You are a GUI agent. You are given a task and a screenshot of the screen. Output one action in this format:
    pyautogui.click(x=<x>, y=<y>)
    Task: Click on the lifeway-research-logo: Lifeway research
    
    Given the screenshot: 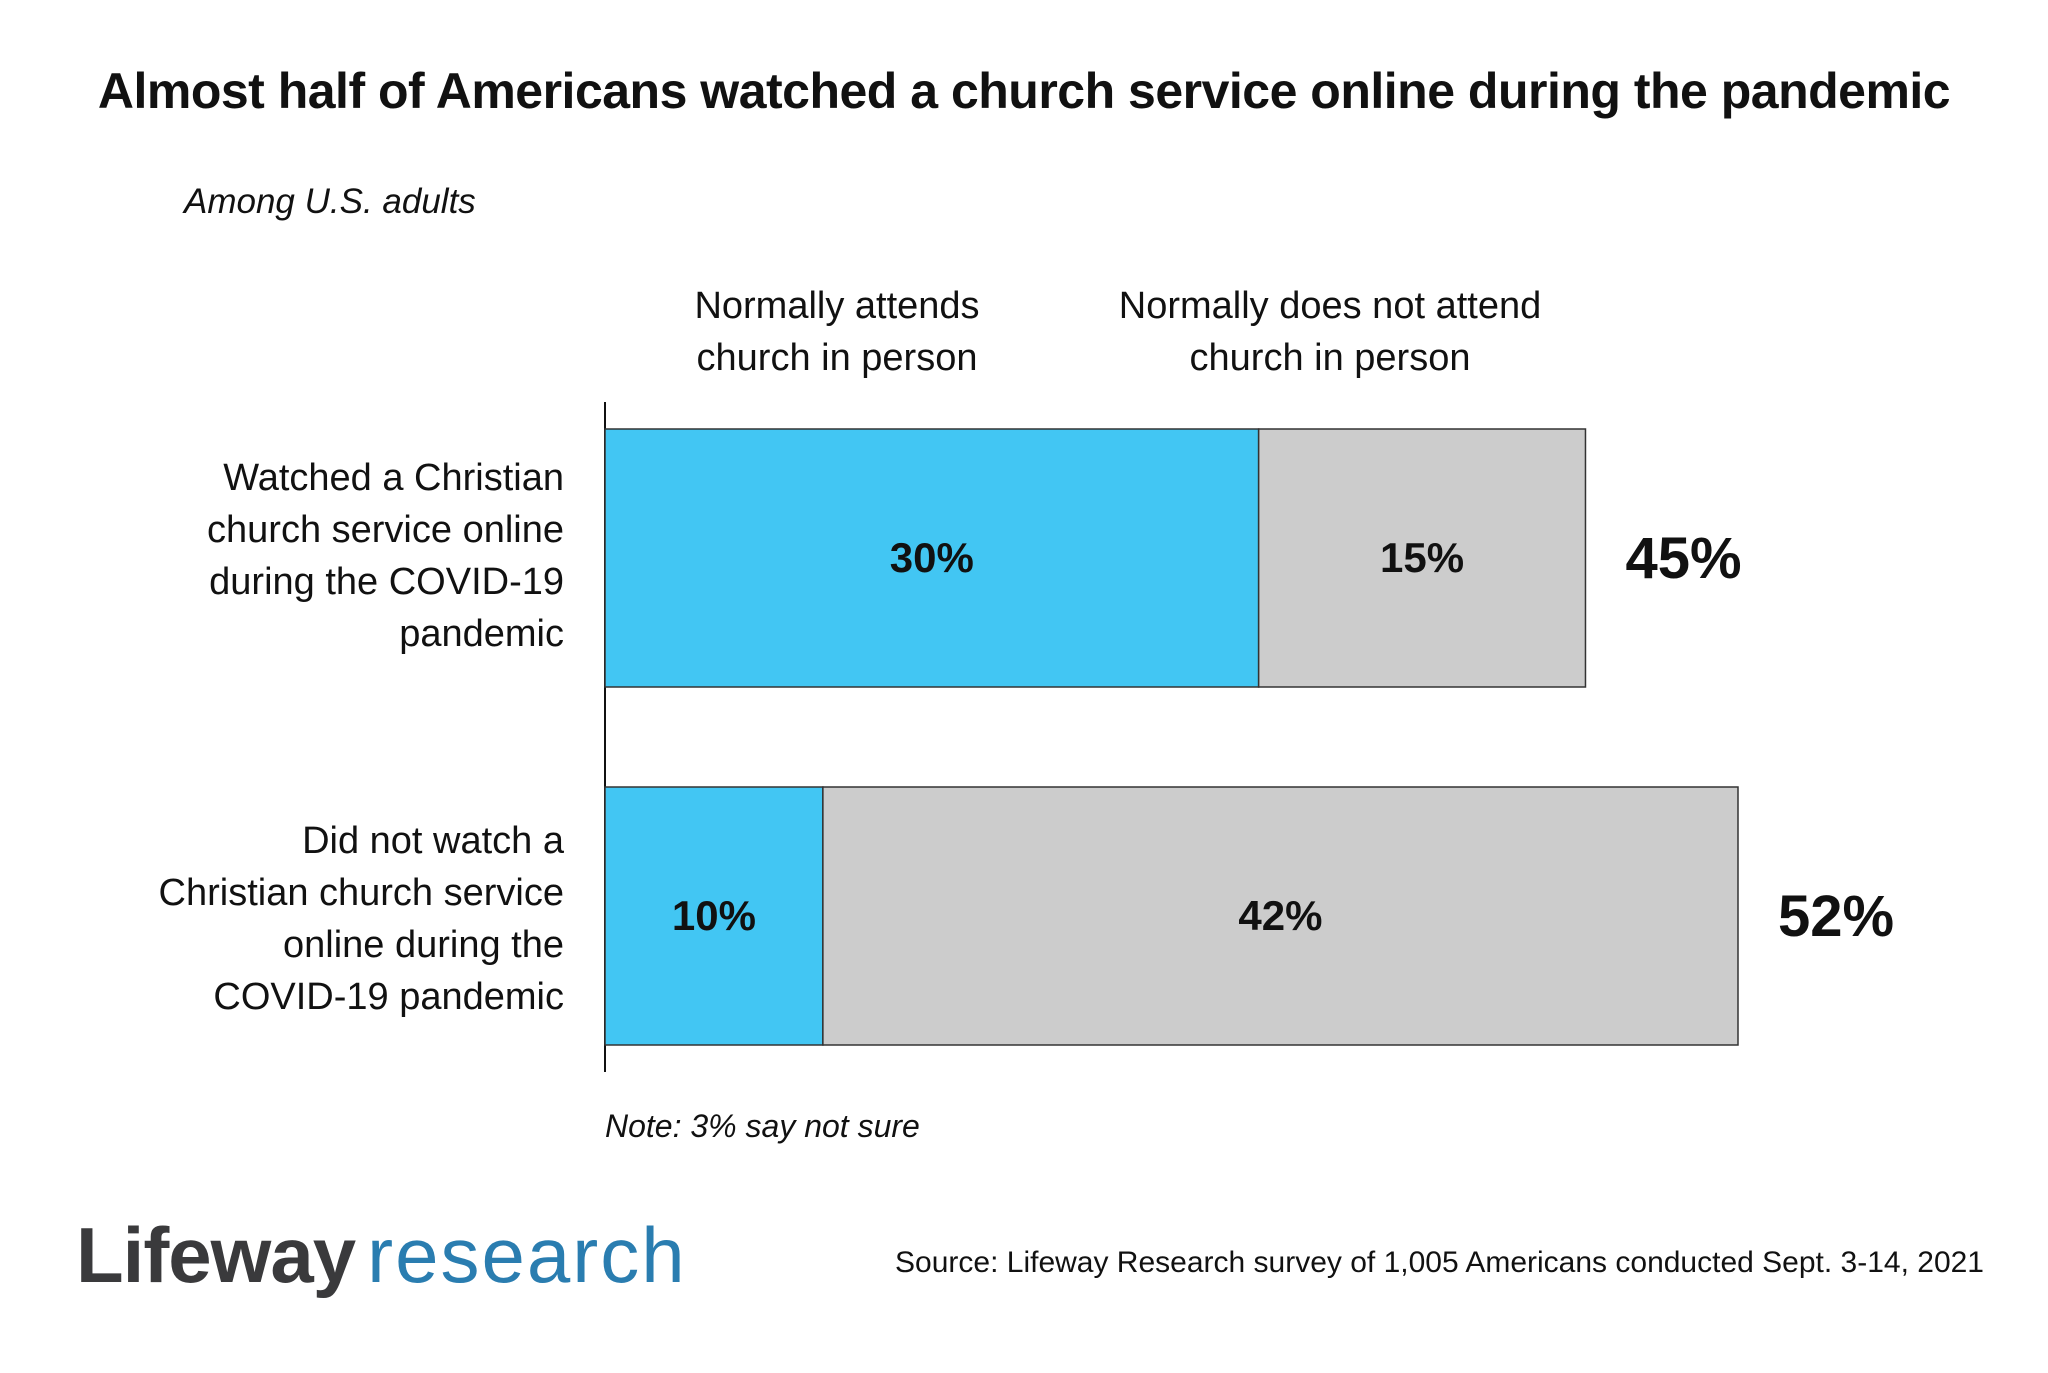 What is the action you would take?
    pyautogui.click(x=381, y=1255)
    